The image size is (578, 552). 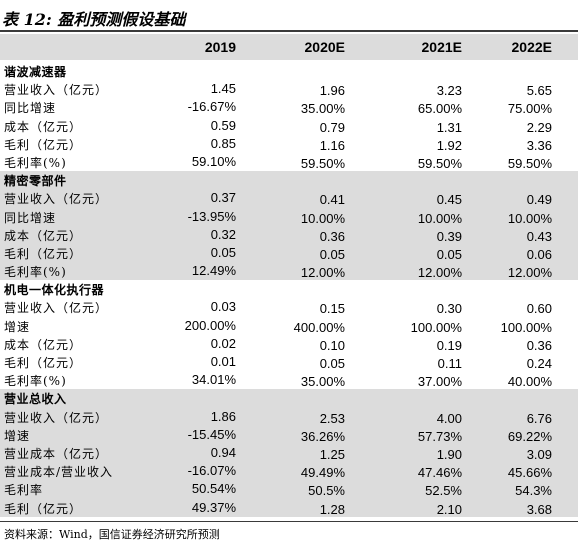 What do you see at coordinates (439, 473) in the screenshot?
I see `cell-value: 47.46%` at bounding box center [439, 473].